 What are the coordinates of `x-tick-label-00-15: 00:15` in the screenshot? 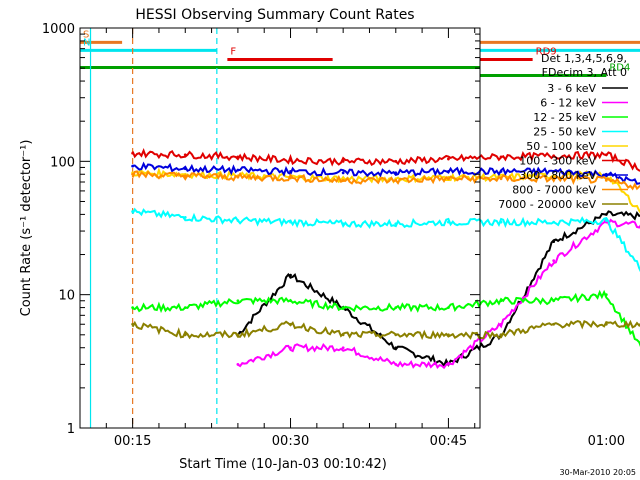 It's located at (132, 441).